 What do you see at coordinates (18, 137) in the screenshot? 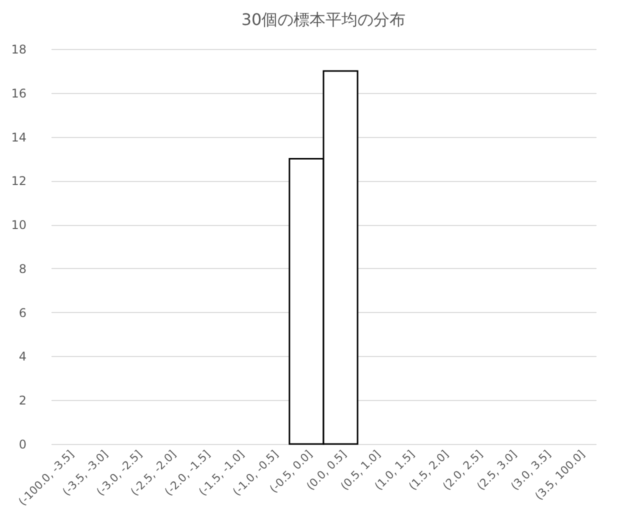
I see `y-tick-label: 14` at bounding box center [18, 137].